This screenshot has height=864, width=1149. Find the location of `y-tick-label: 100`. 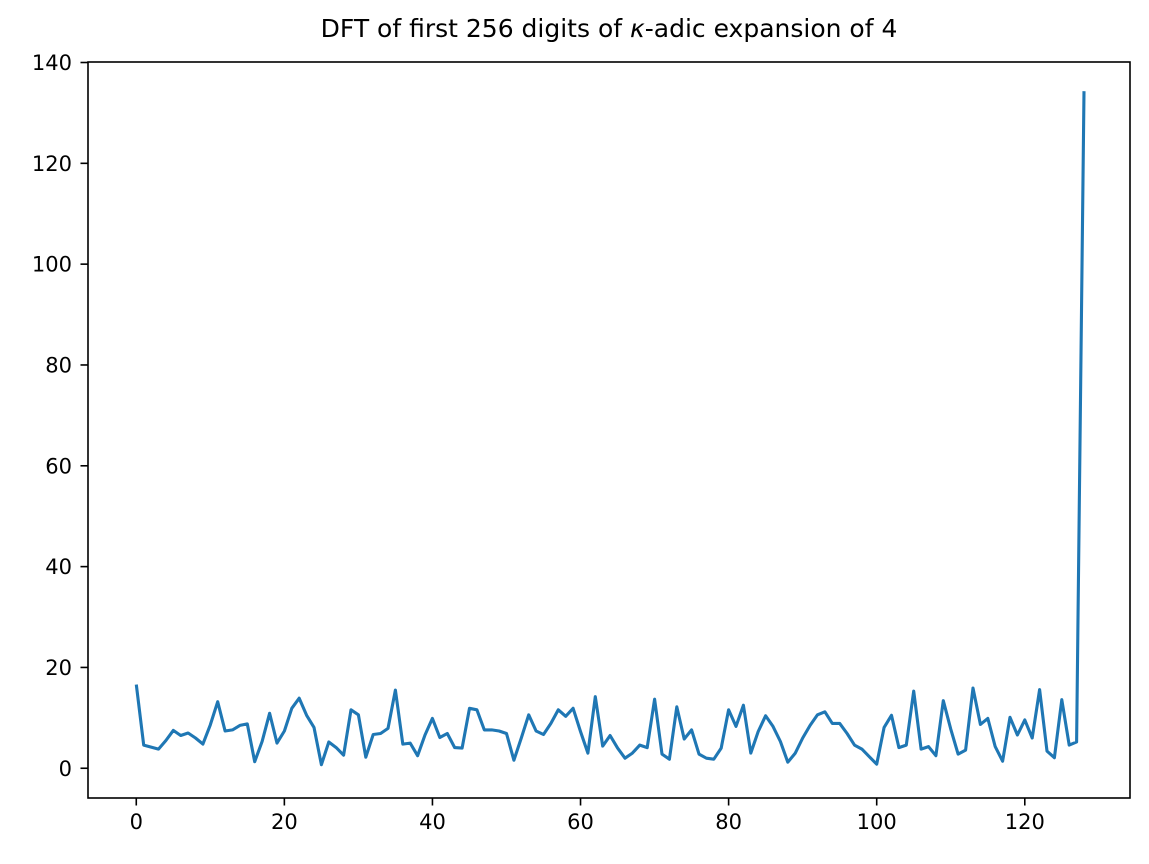

y-tick-label: 100 is located at coordinates (52, 265).